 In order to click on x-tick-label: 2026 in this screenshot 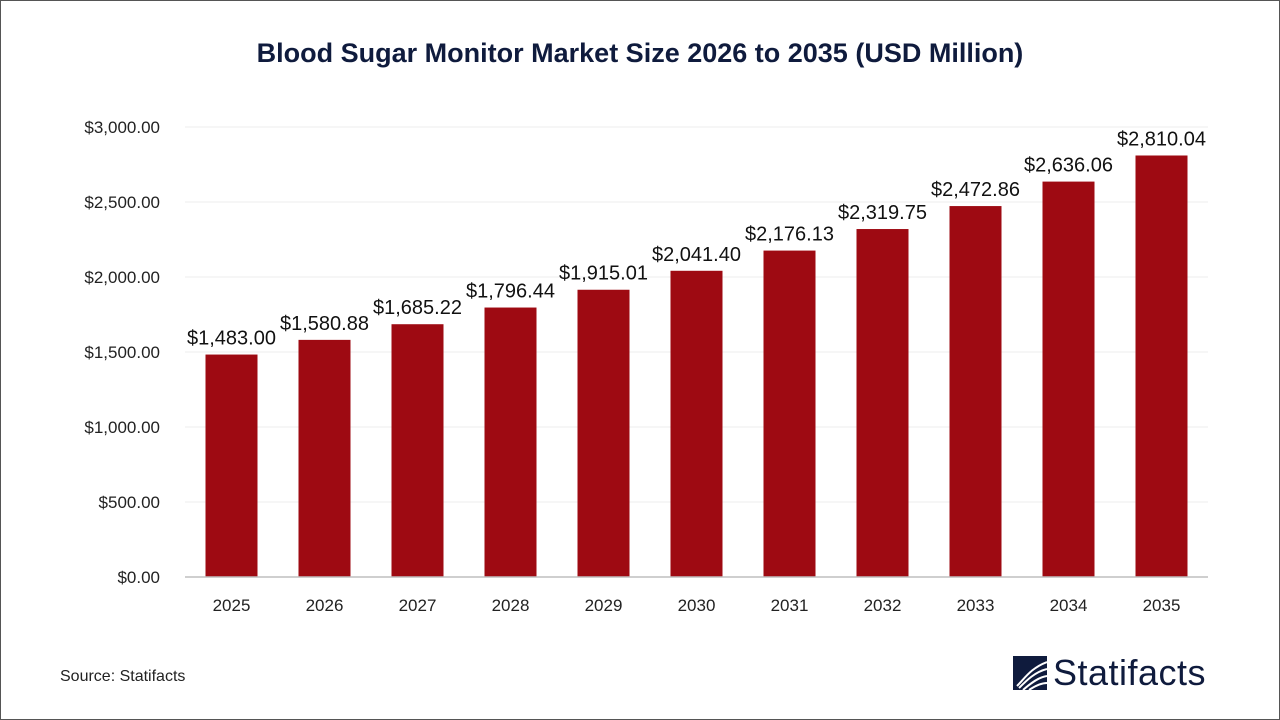, I will do `click(325, 605)`.